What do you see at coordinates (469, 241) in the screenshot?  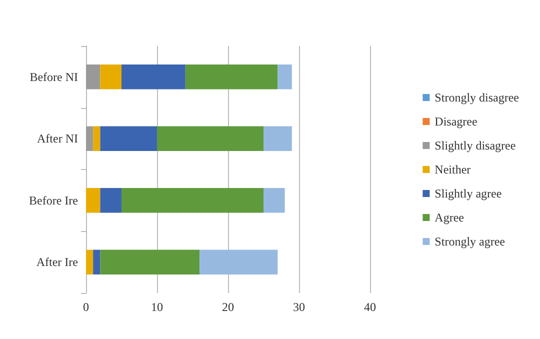 I see `legend-label: Strongly agree` at bounding box center [469, 241].